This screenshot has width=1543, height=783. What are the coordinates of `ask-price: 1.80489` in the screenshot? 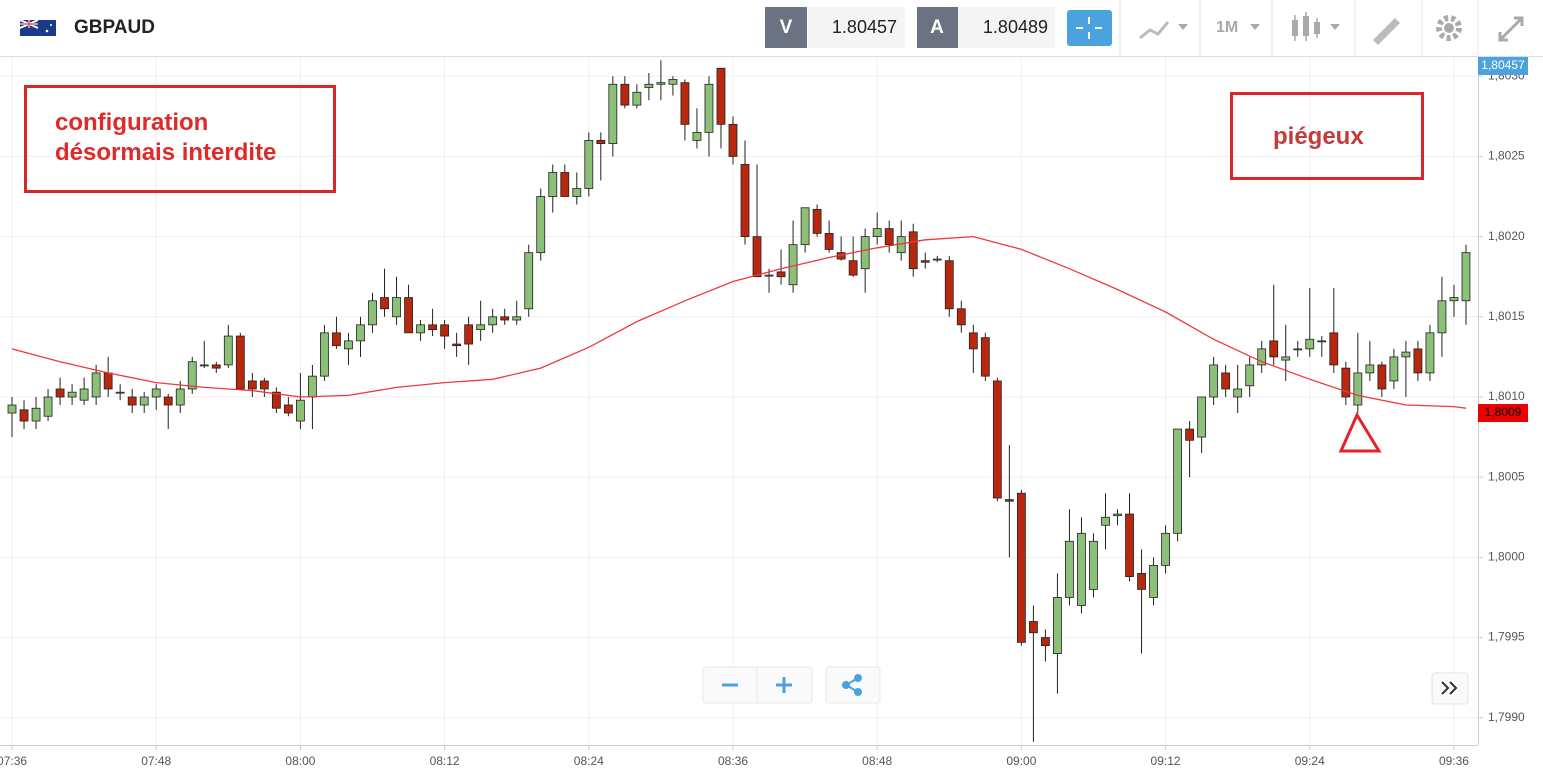 It's located at (1015, 27).